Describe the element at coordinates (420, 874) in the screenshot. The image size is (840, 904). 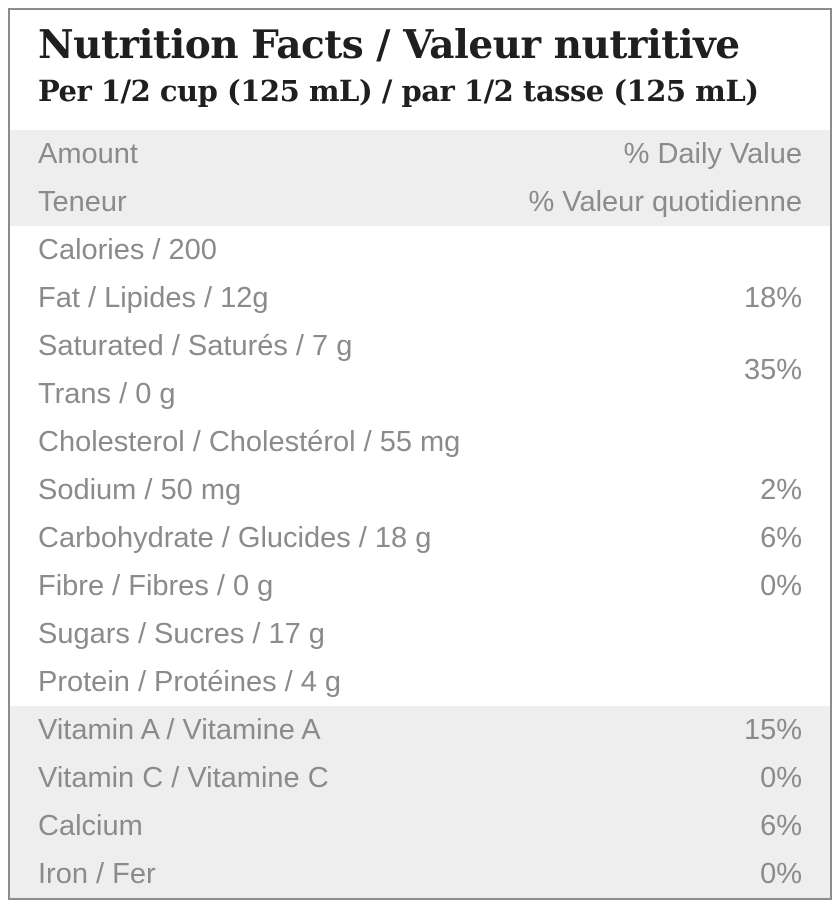
I see `nutrient-row-iron: Iron / Fer 0%` at that location.